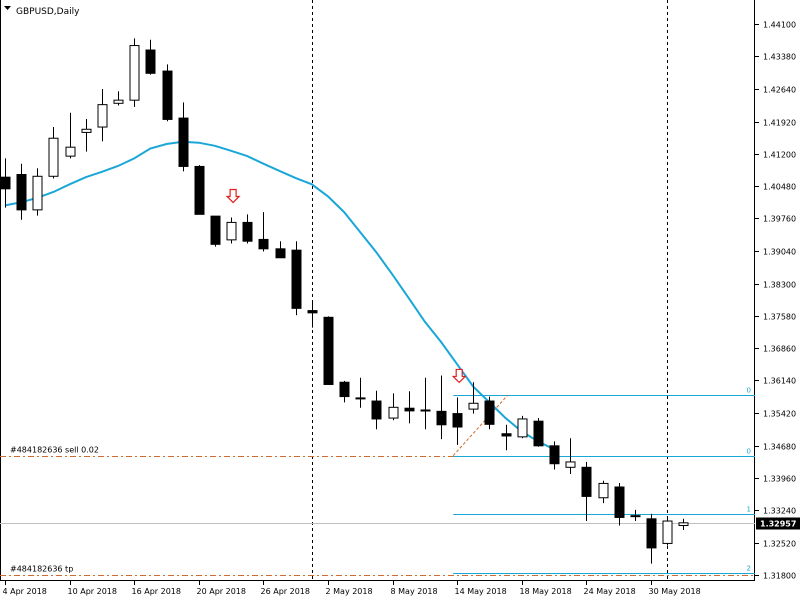 Image resolution: width=800 pixels, height=600 pixels. Describe the element at coordinates (7, 8) in the screenshot. I see `dropdown-triangle-icon` at that location.